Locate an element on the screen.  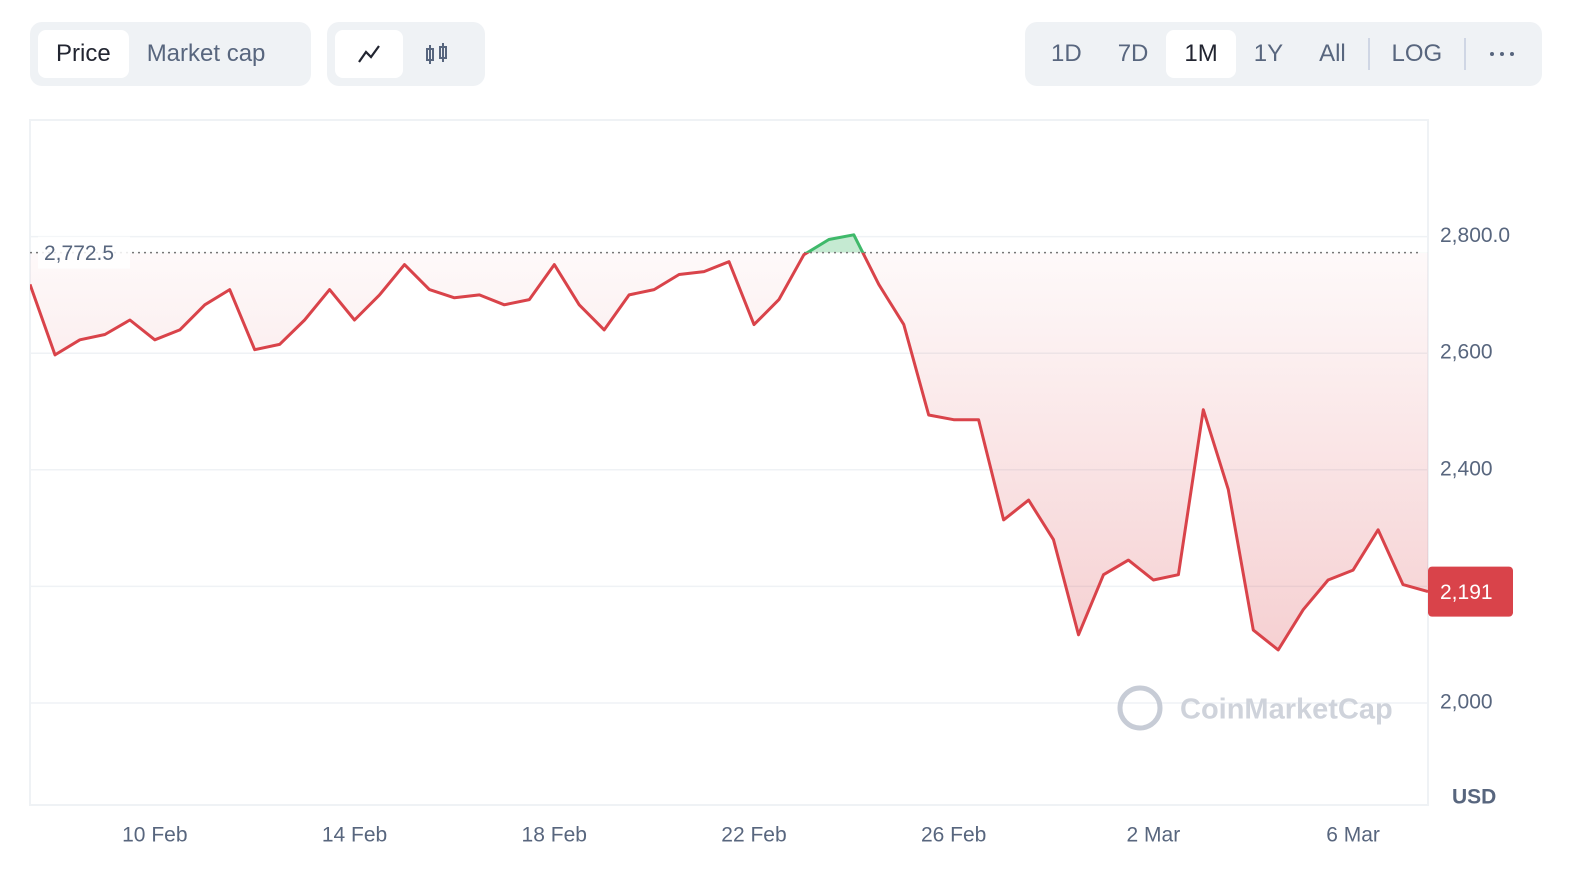
last-price-label: 2,191 is located at coordinates (1466, 592).